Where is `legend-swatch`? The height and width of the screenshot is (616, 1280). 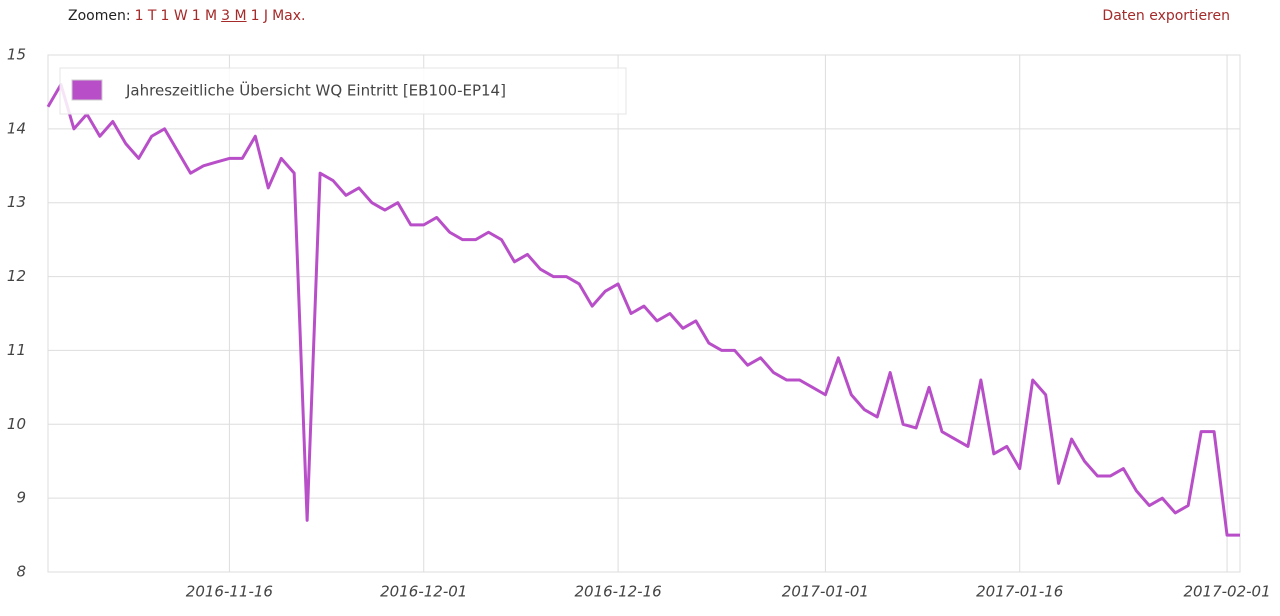 legend-swatch is located at coordinates (87, 90).